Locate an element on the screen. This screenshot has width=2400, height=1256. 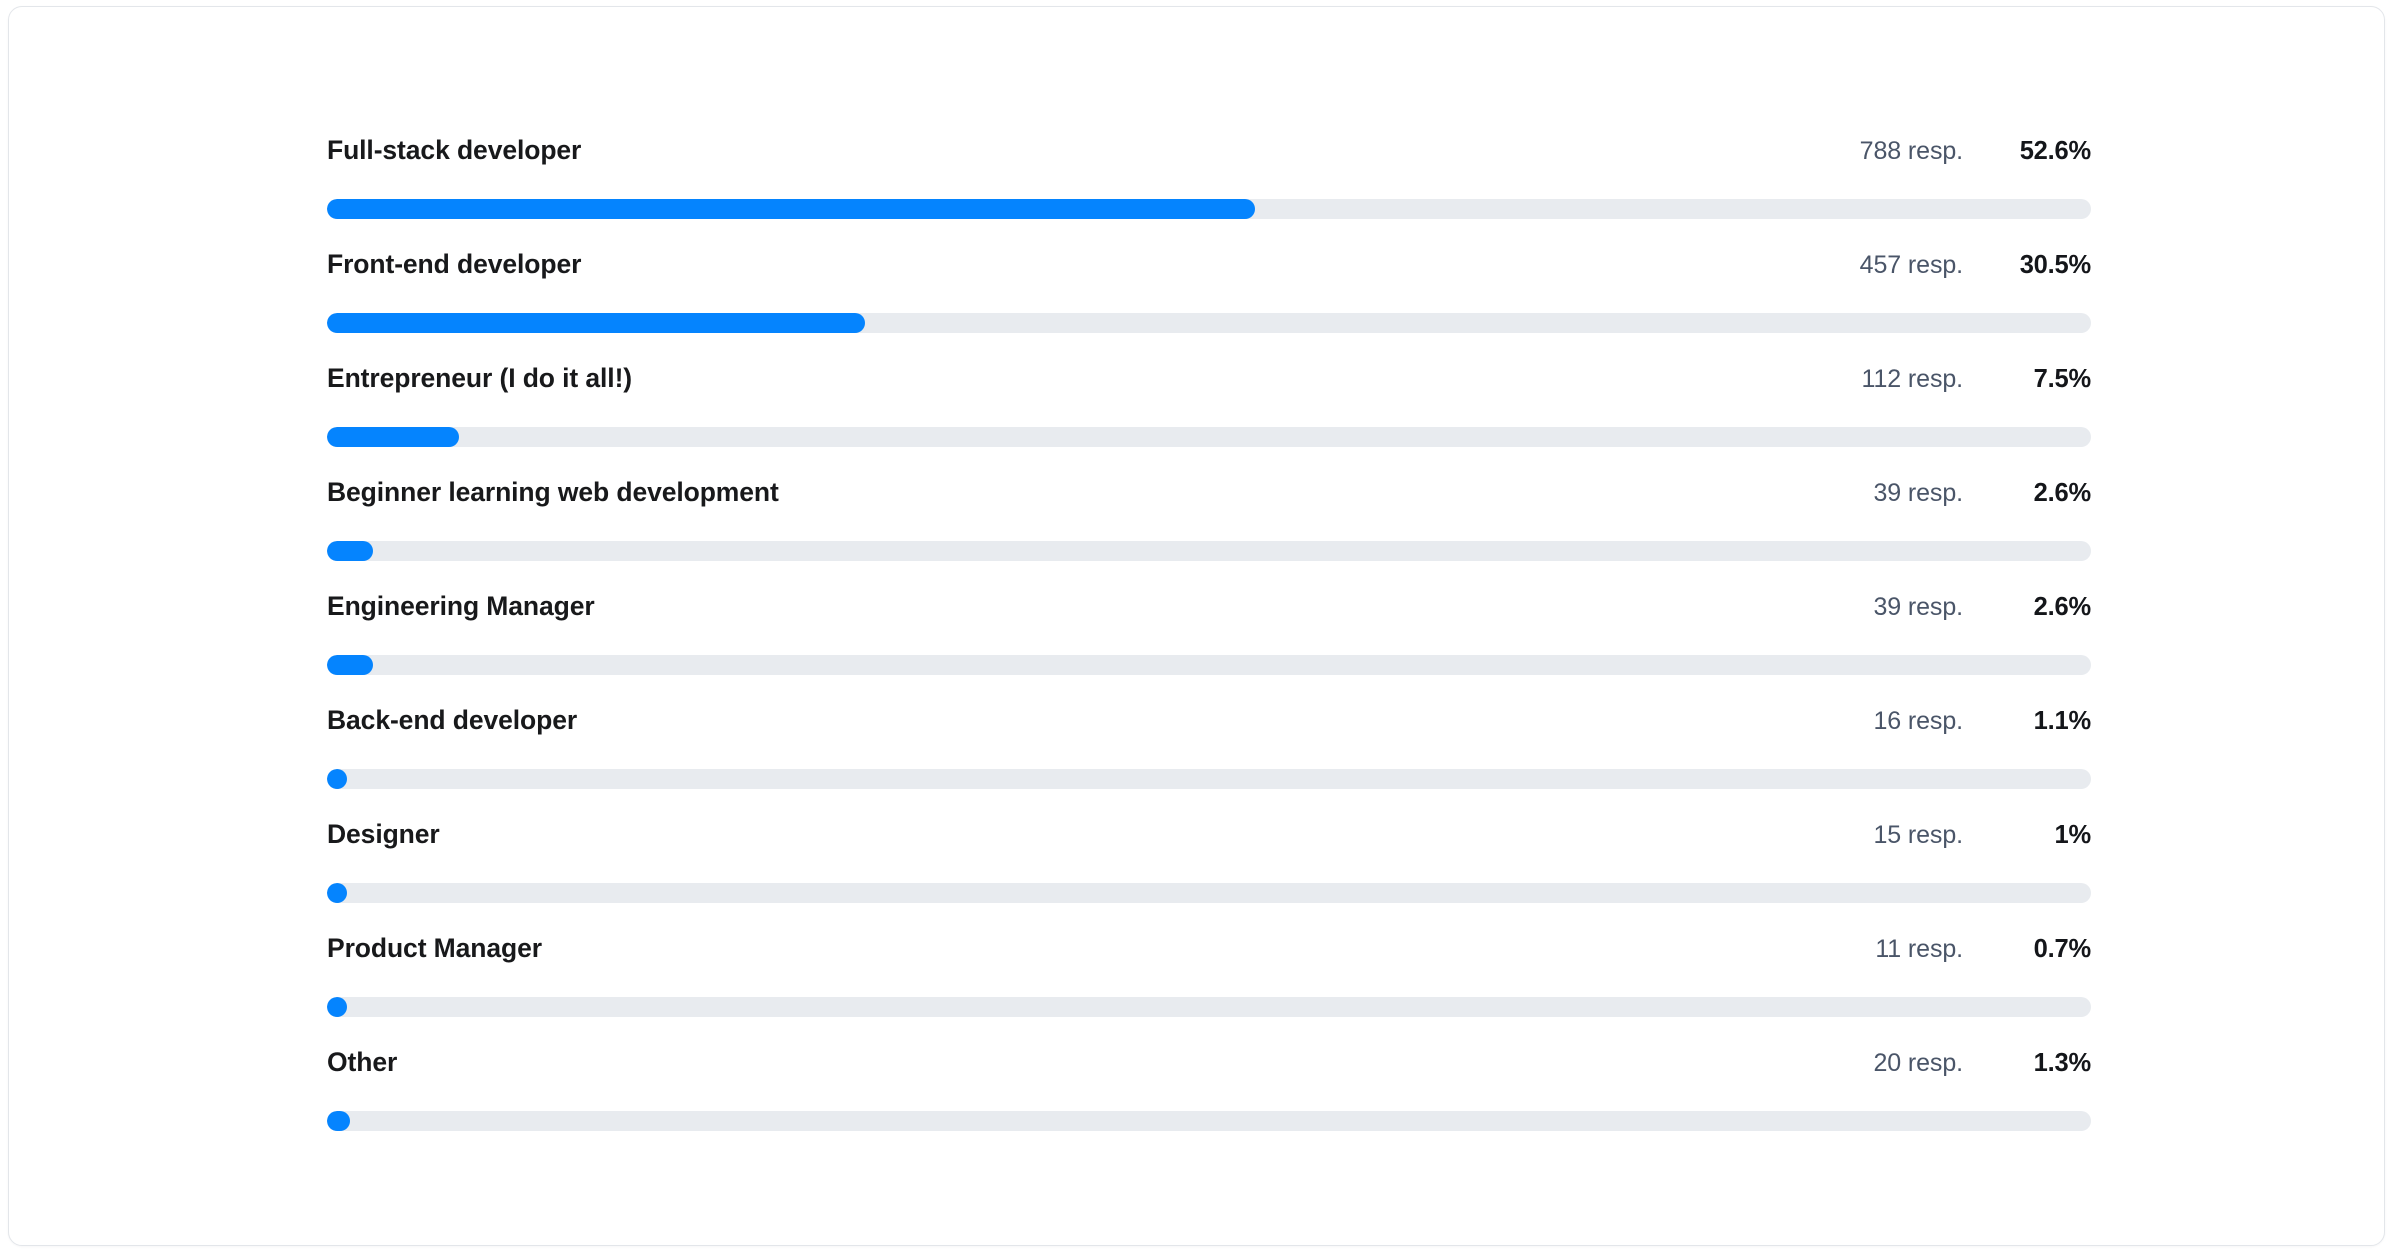
result-response-count: 788 resp. is located at coordinates (1911, 151).